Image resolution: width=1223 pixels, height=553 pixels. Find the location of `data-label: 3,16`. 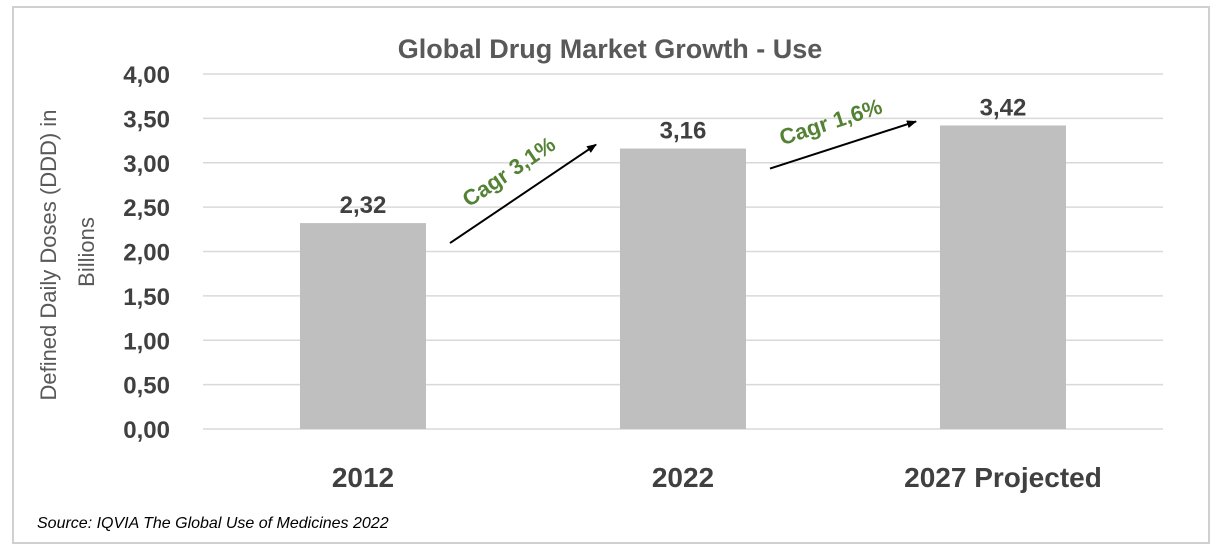

data-label: 3,16 is located at coordinates (683, 131).